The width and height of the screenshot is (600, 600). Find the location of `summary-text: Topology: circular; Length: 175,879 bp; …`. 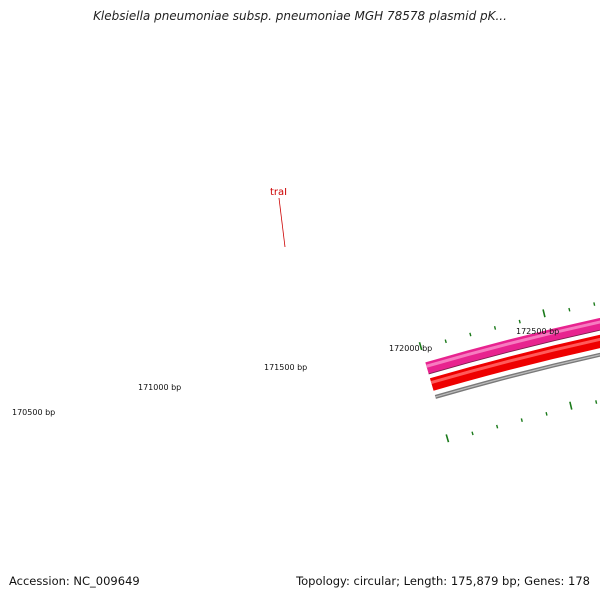

summary-text: Topology: circular; Length: 175,879 bp; … is located at coordinates (443, 581).